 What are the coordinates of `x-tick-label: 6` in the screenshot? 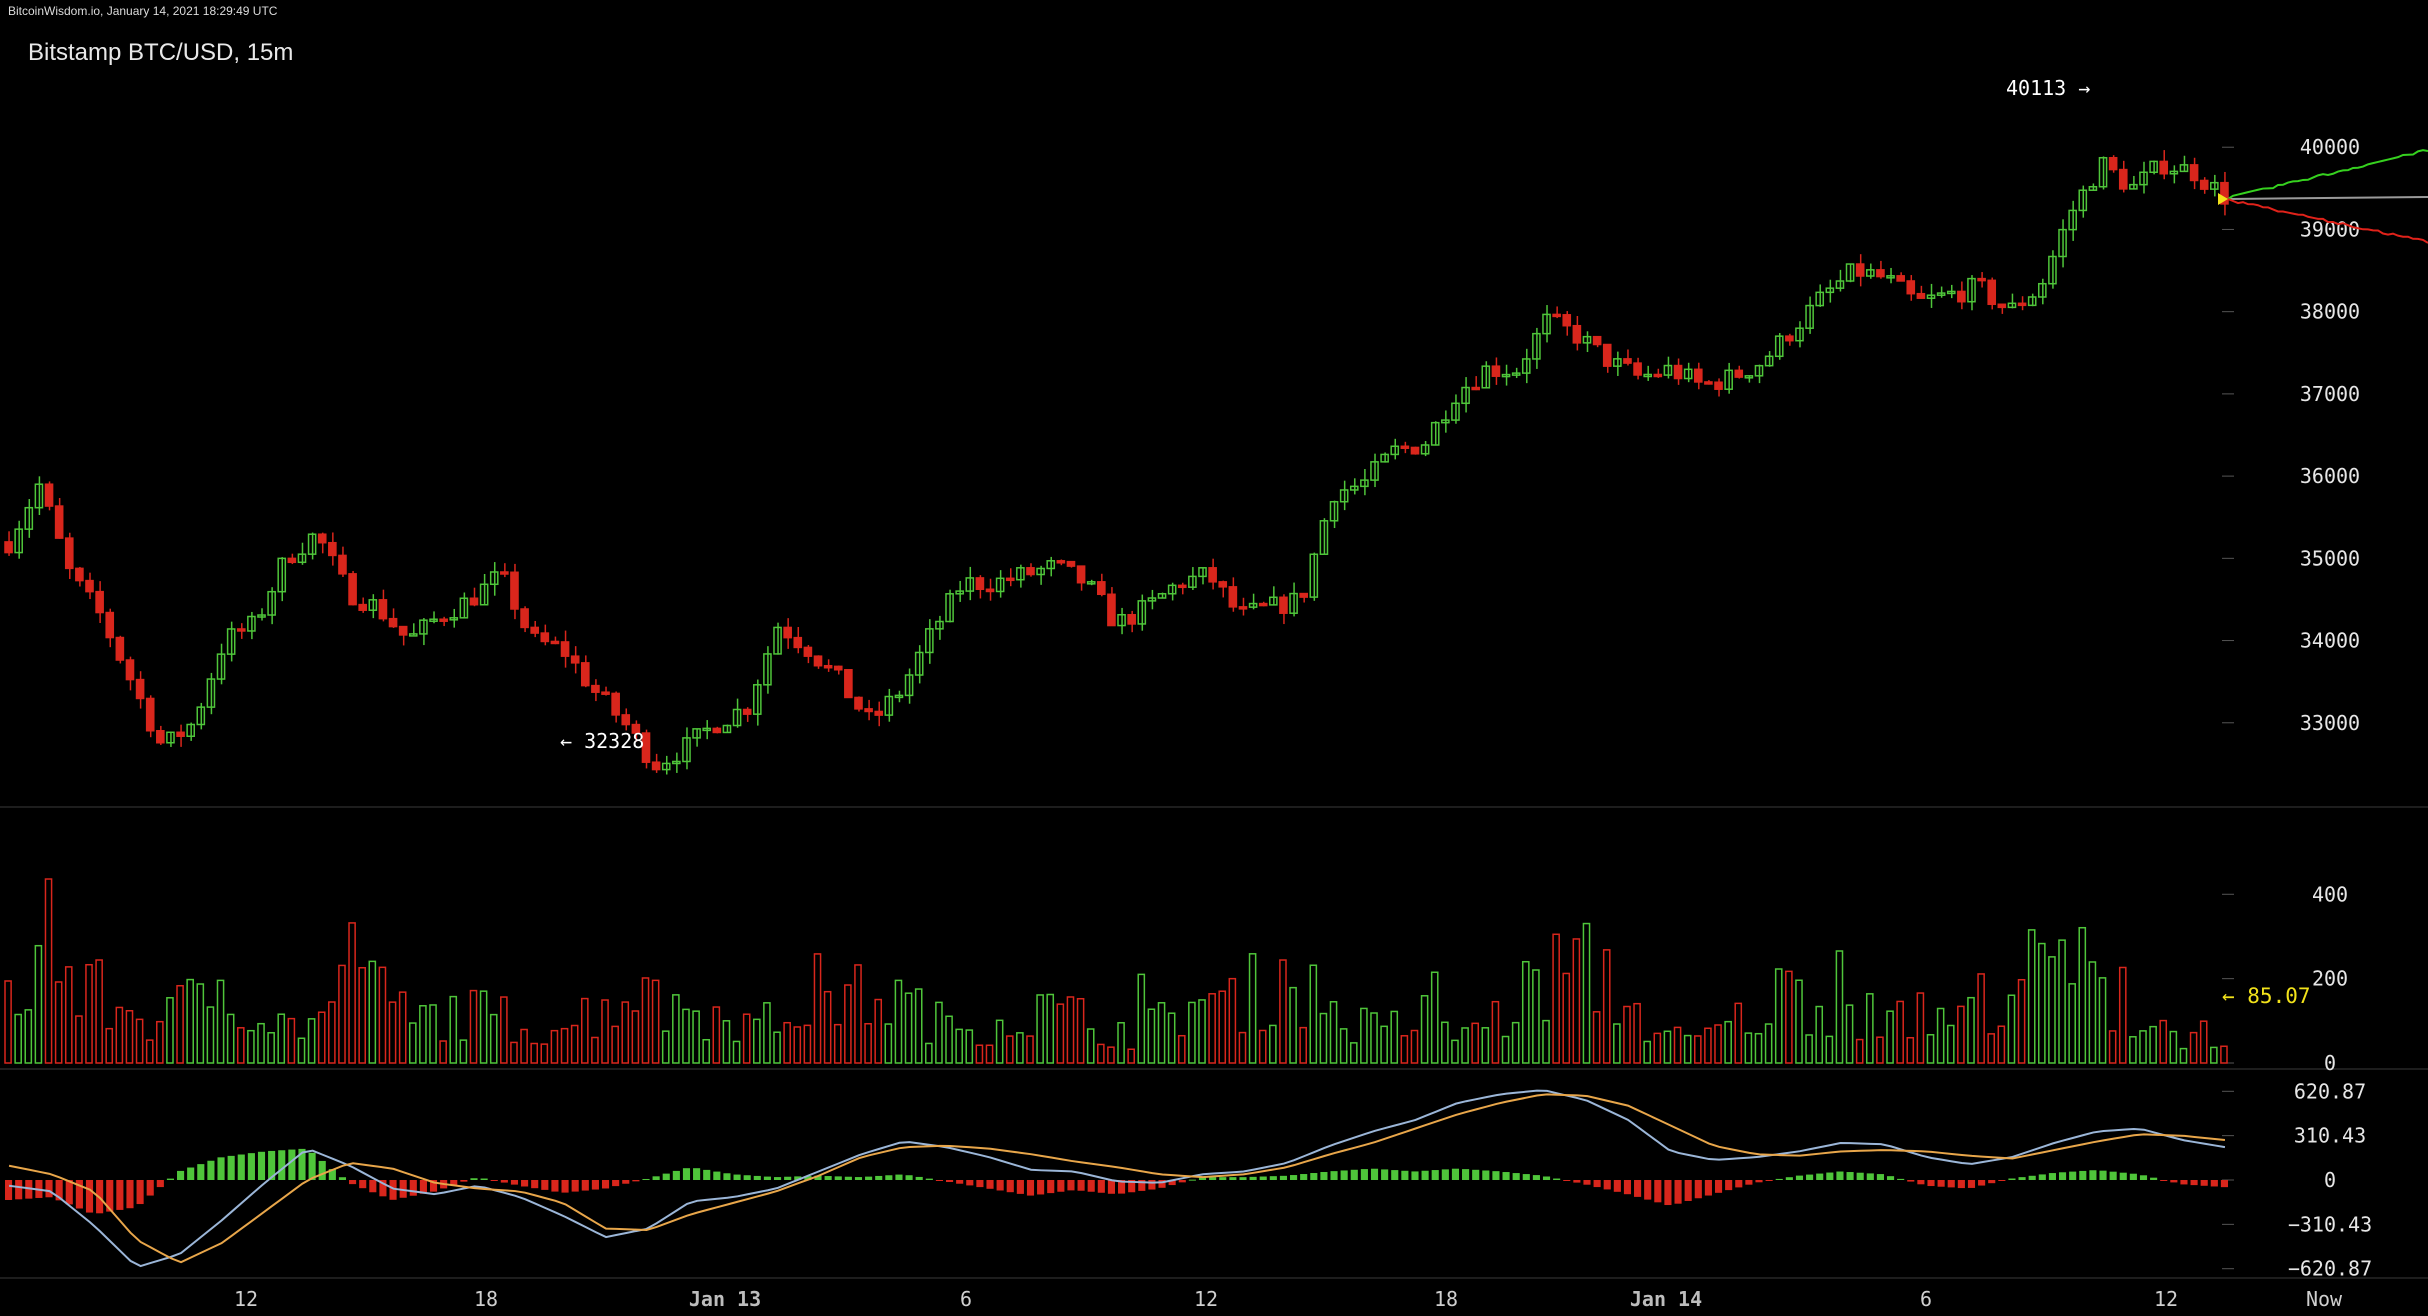 It's located at (1926, 1299).